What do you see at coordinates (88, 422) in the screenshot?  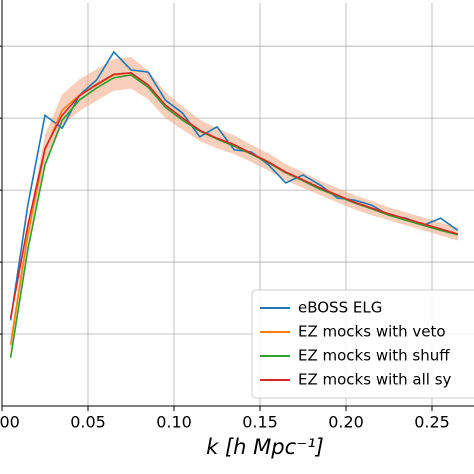 I see `x-tick-label: 0.05` at bounding box center [88, 422].